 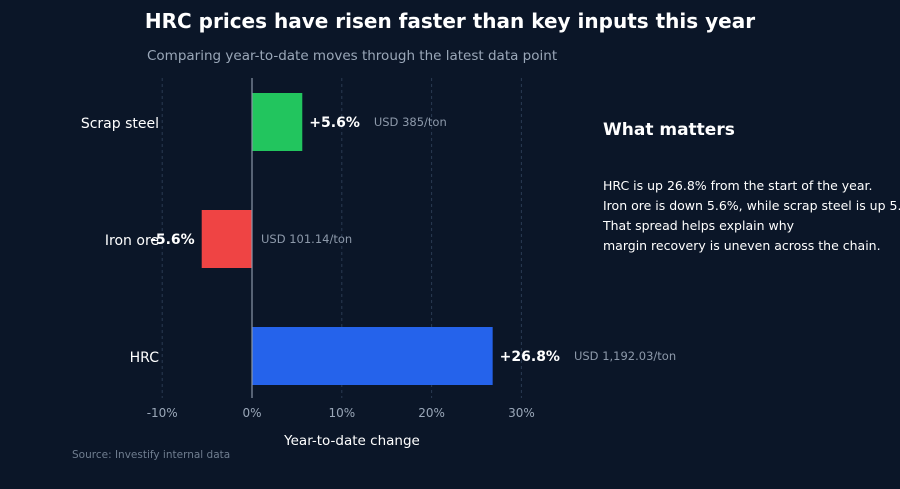 I want to click on x-tick-label: 0%, so click(x=251, y=413).